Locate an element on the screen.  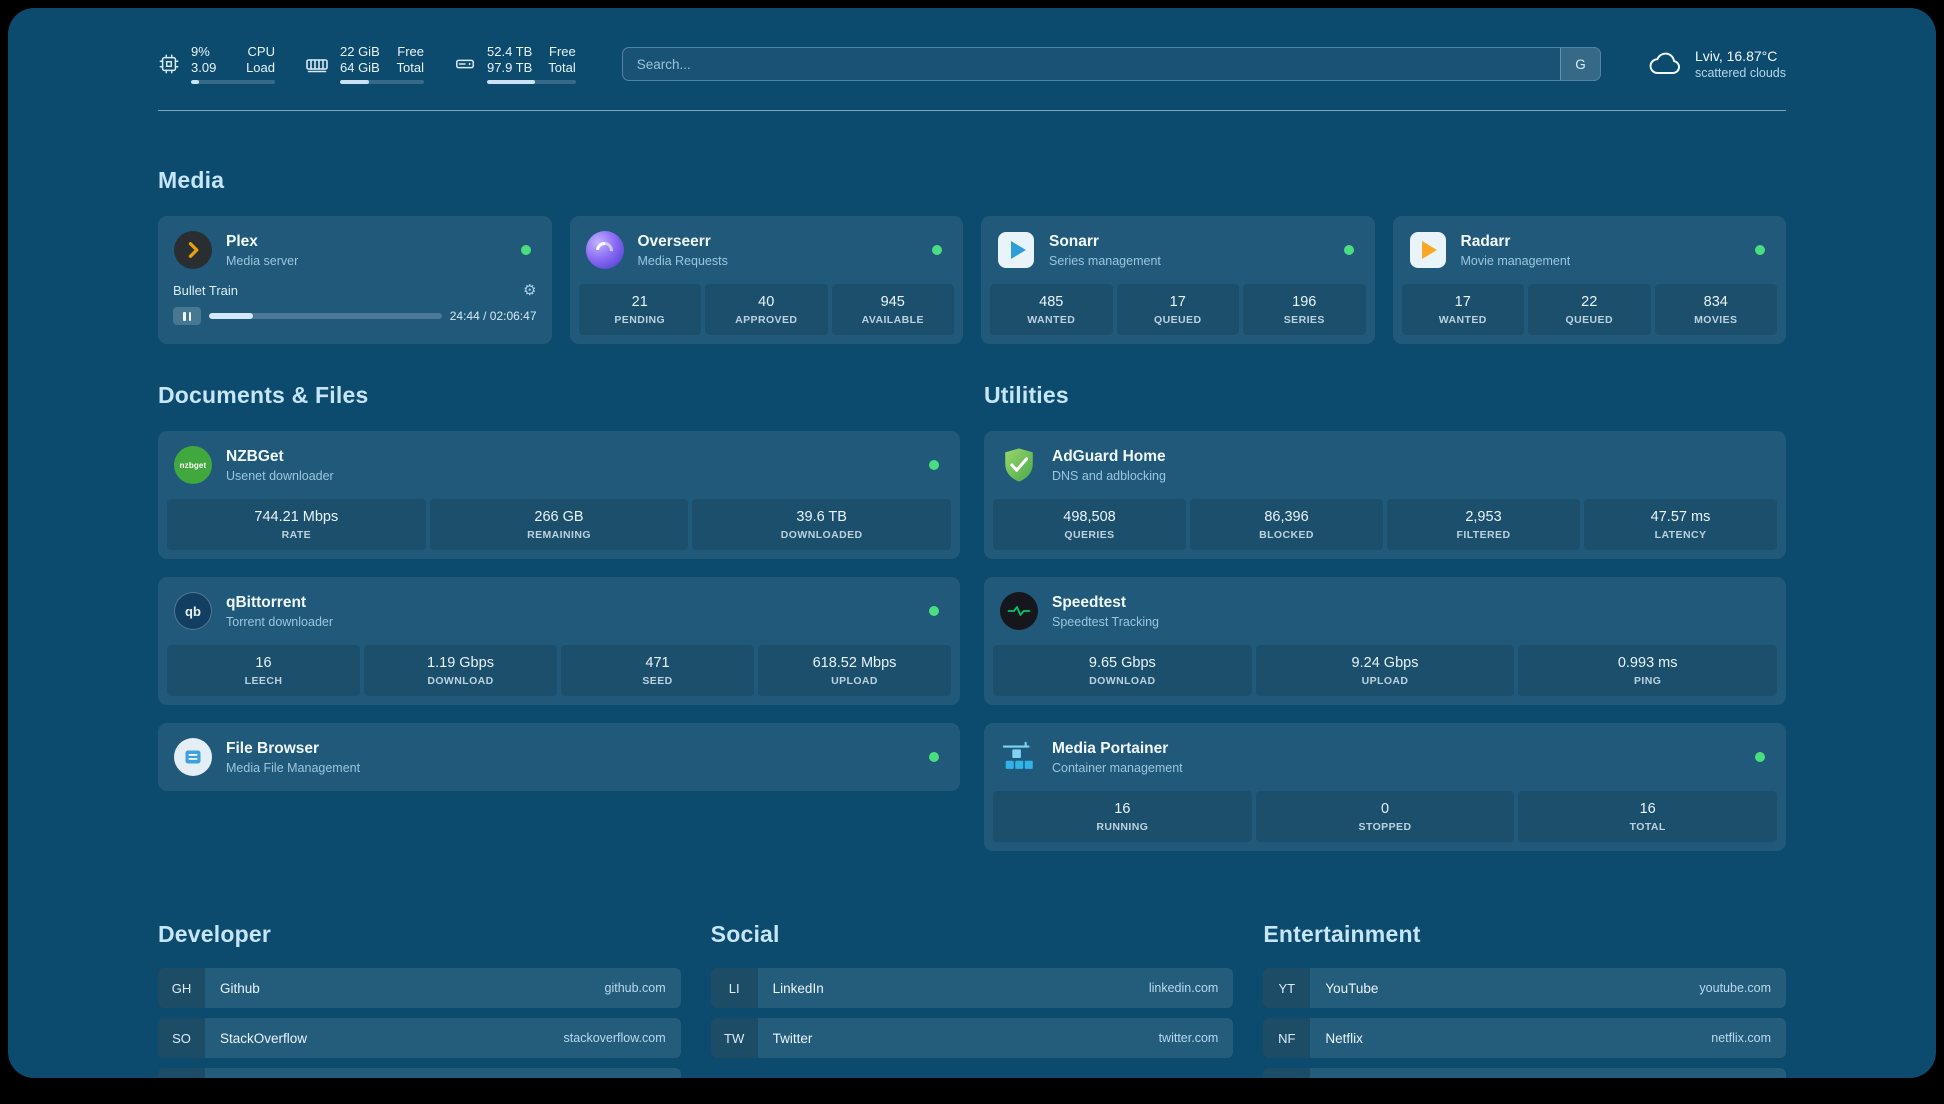
bookmark-github: GH Github github.com is located at coordinates (419, 988).